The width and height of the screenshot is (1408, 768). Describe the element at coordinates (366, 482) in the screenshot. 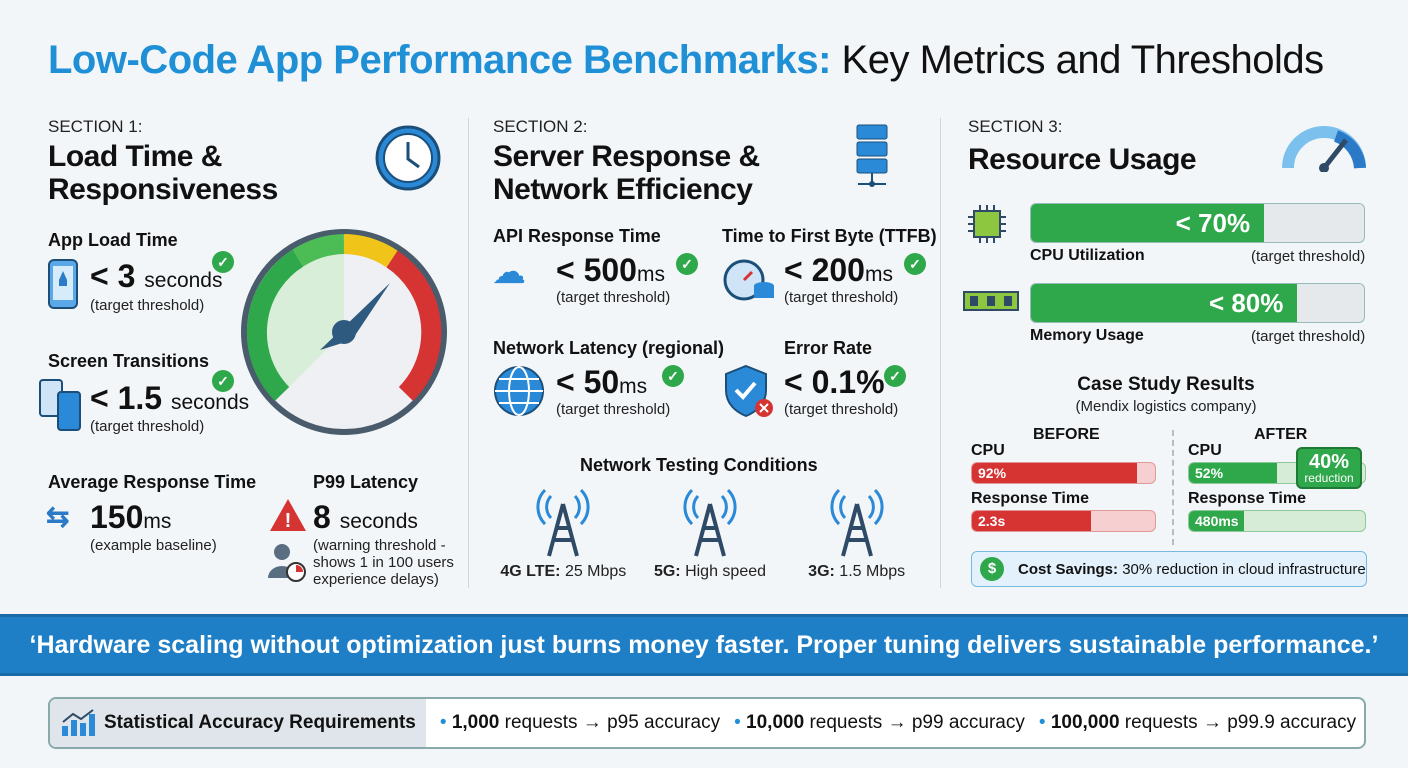

I see `p99-label: P99 Latency` at that location.